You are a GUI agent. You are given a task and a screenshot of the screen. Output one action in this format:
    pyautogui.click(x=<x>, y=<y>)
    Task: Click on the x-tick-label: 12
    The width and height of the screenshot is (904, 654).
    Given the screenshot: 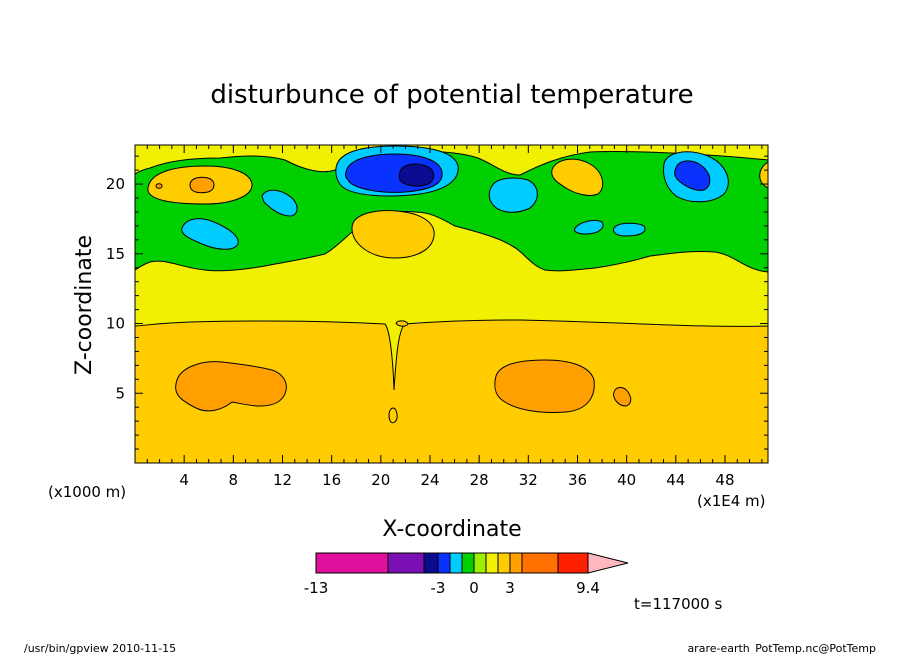 What is the action you would take?
    pyautogui.click(x=282, y=480)
    